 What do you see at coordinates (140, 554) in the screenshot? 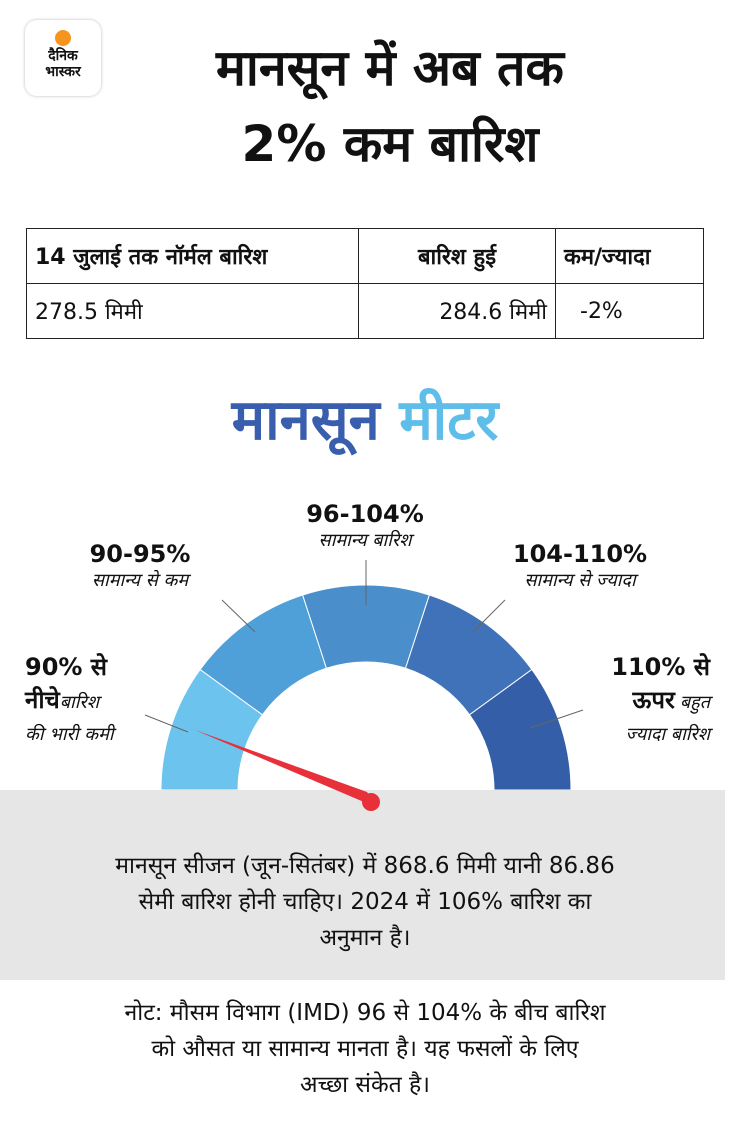
I see `range: 90-95%` at bounding box center [140, 554].